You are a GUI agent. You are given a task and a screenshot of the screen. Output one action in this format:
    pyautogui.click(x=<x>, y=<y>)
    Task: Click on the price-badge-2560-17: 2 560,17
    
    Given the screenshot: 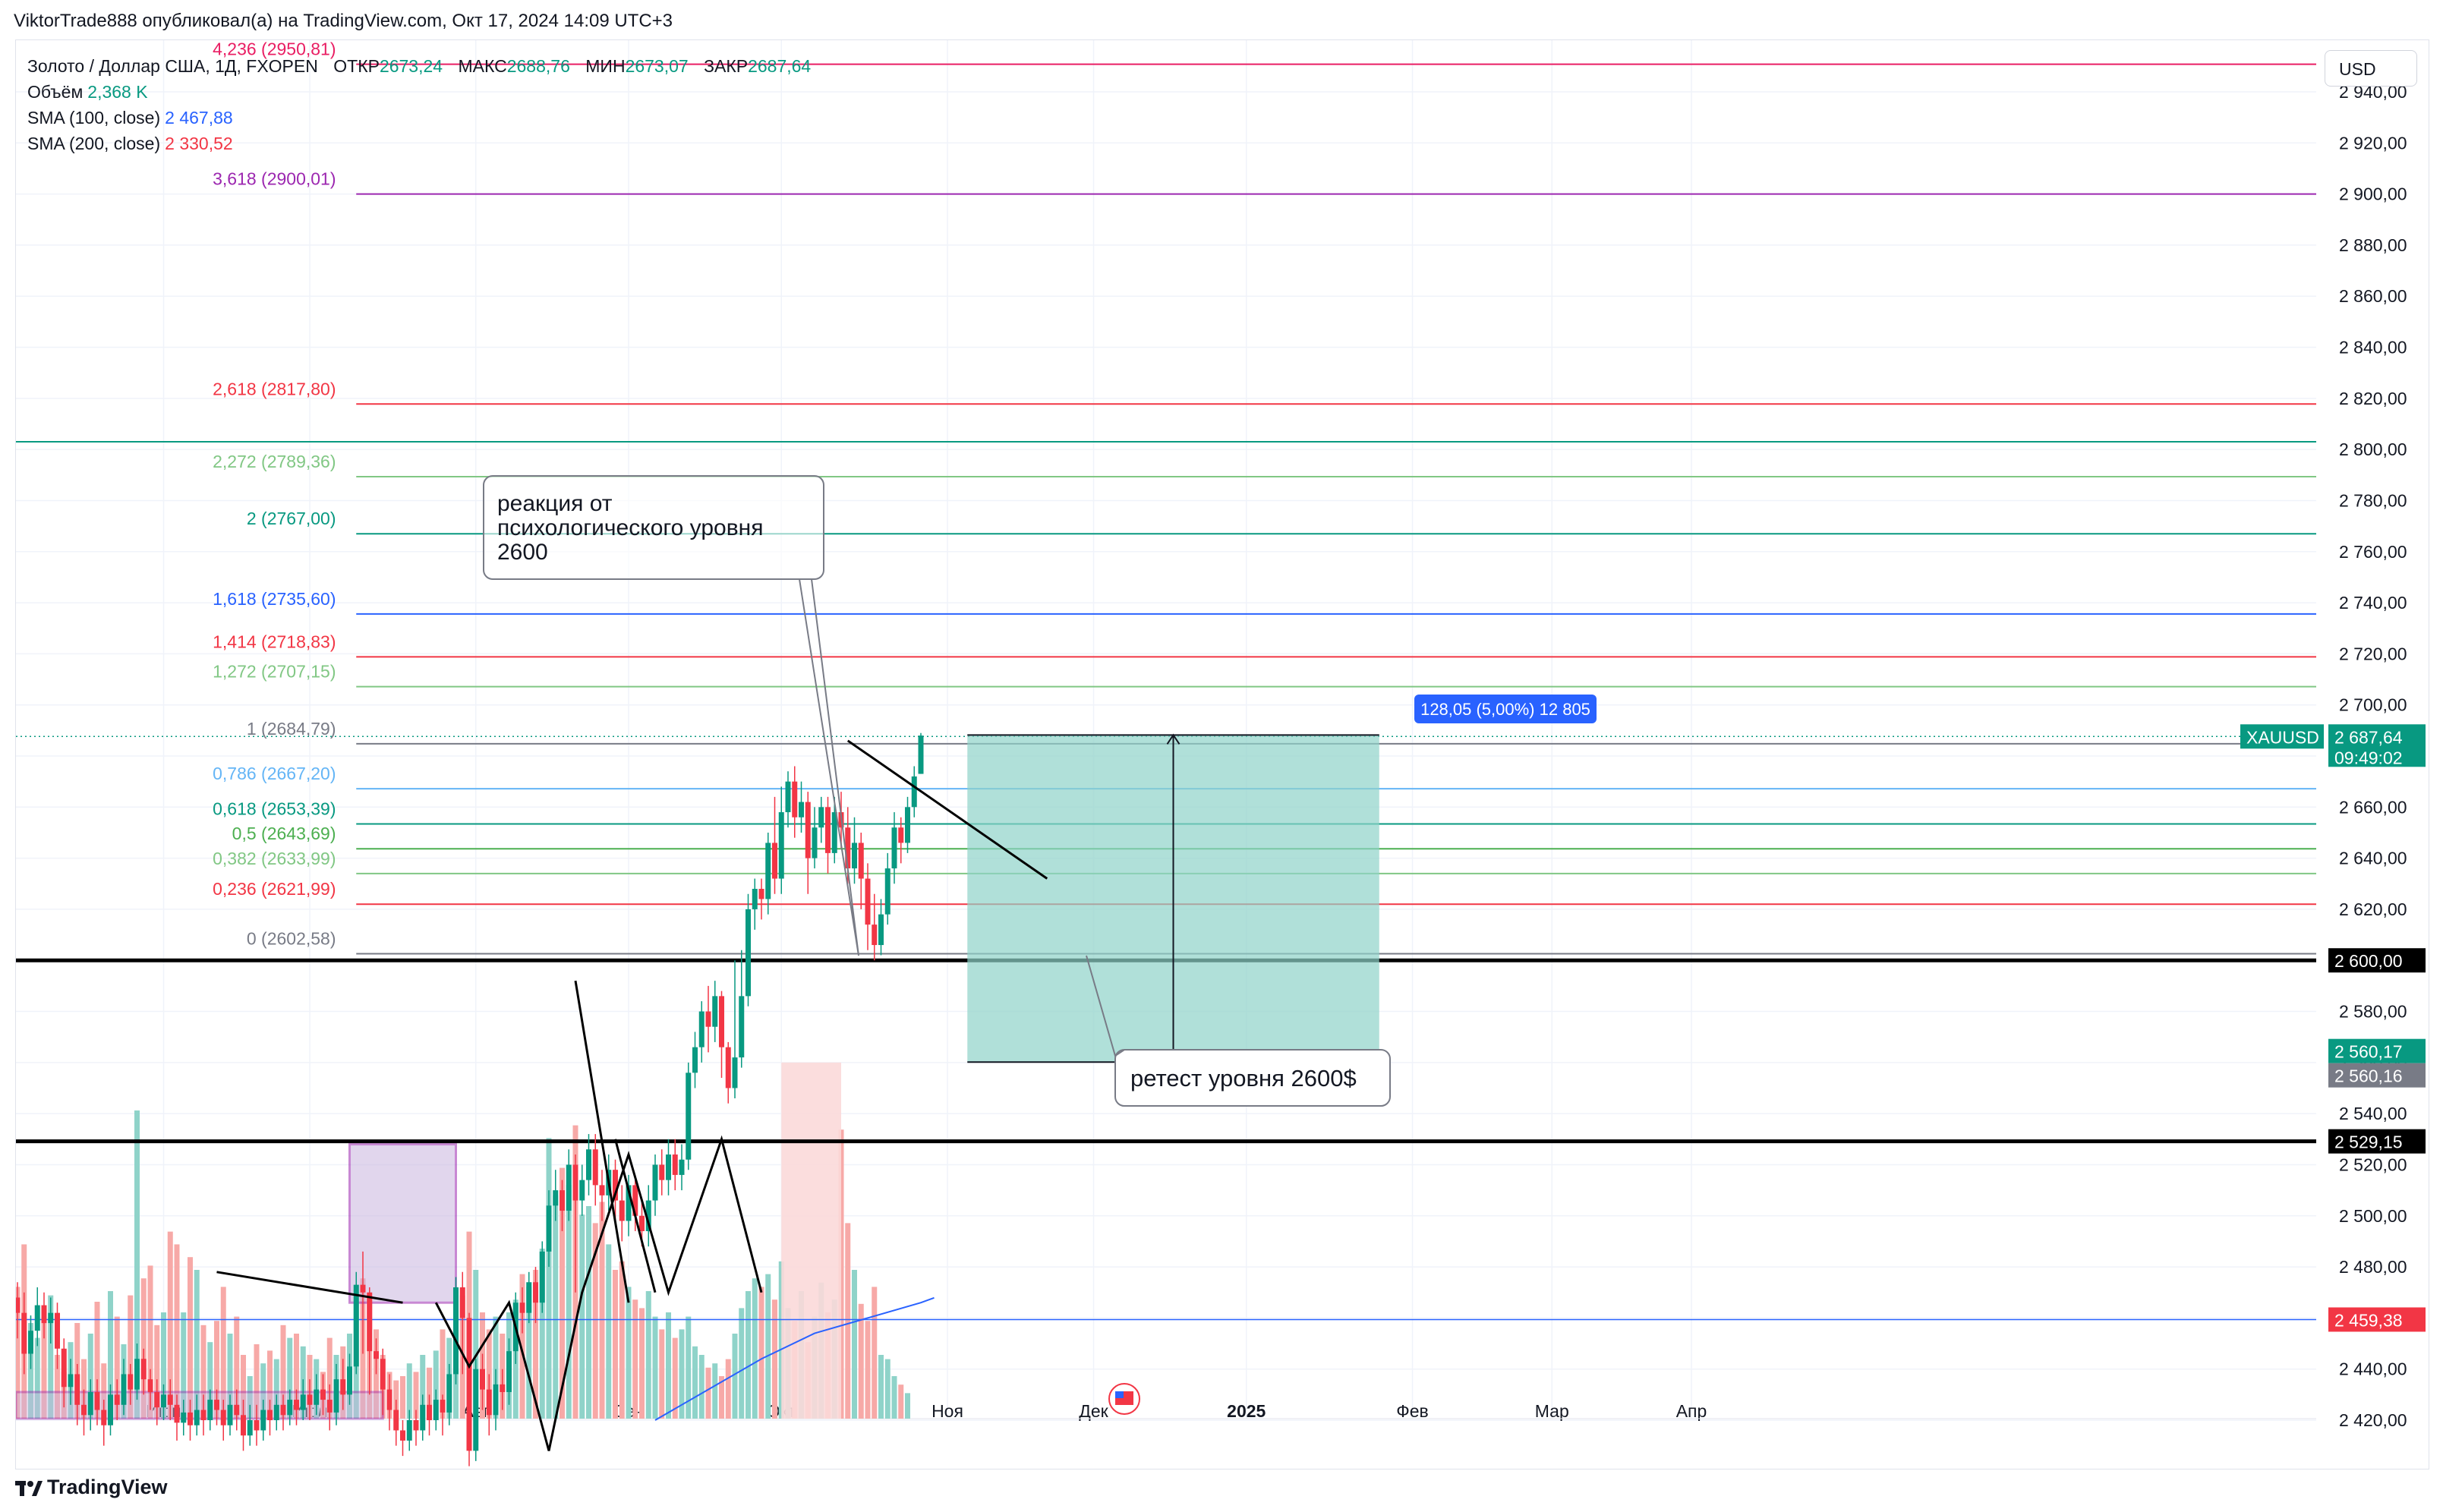 What is the action you would take?
    pyautogui.click(x=2369, y=1052)
    